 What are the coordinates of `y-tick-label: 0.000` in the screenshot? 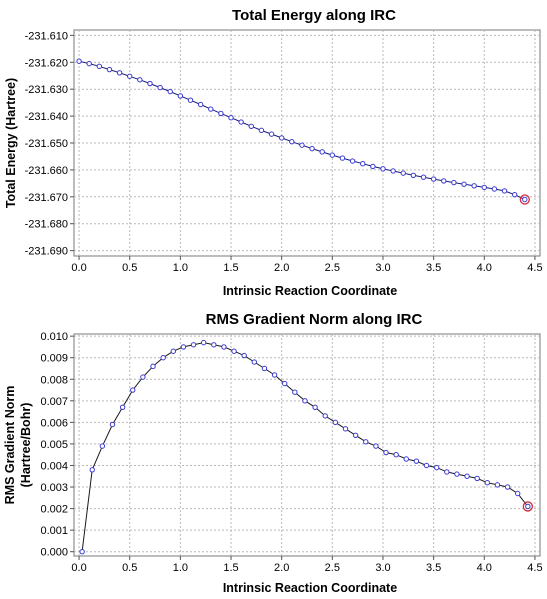 It's located at (54, 553).